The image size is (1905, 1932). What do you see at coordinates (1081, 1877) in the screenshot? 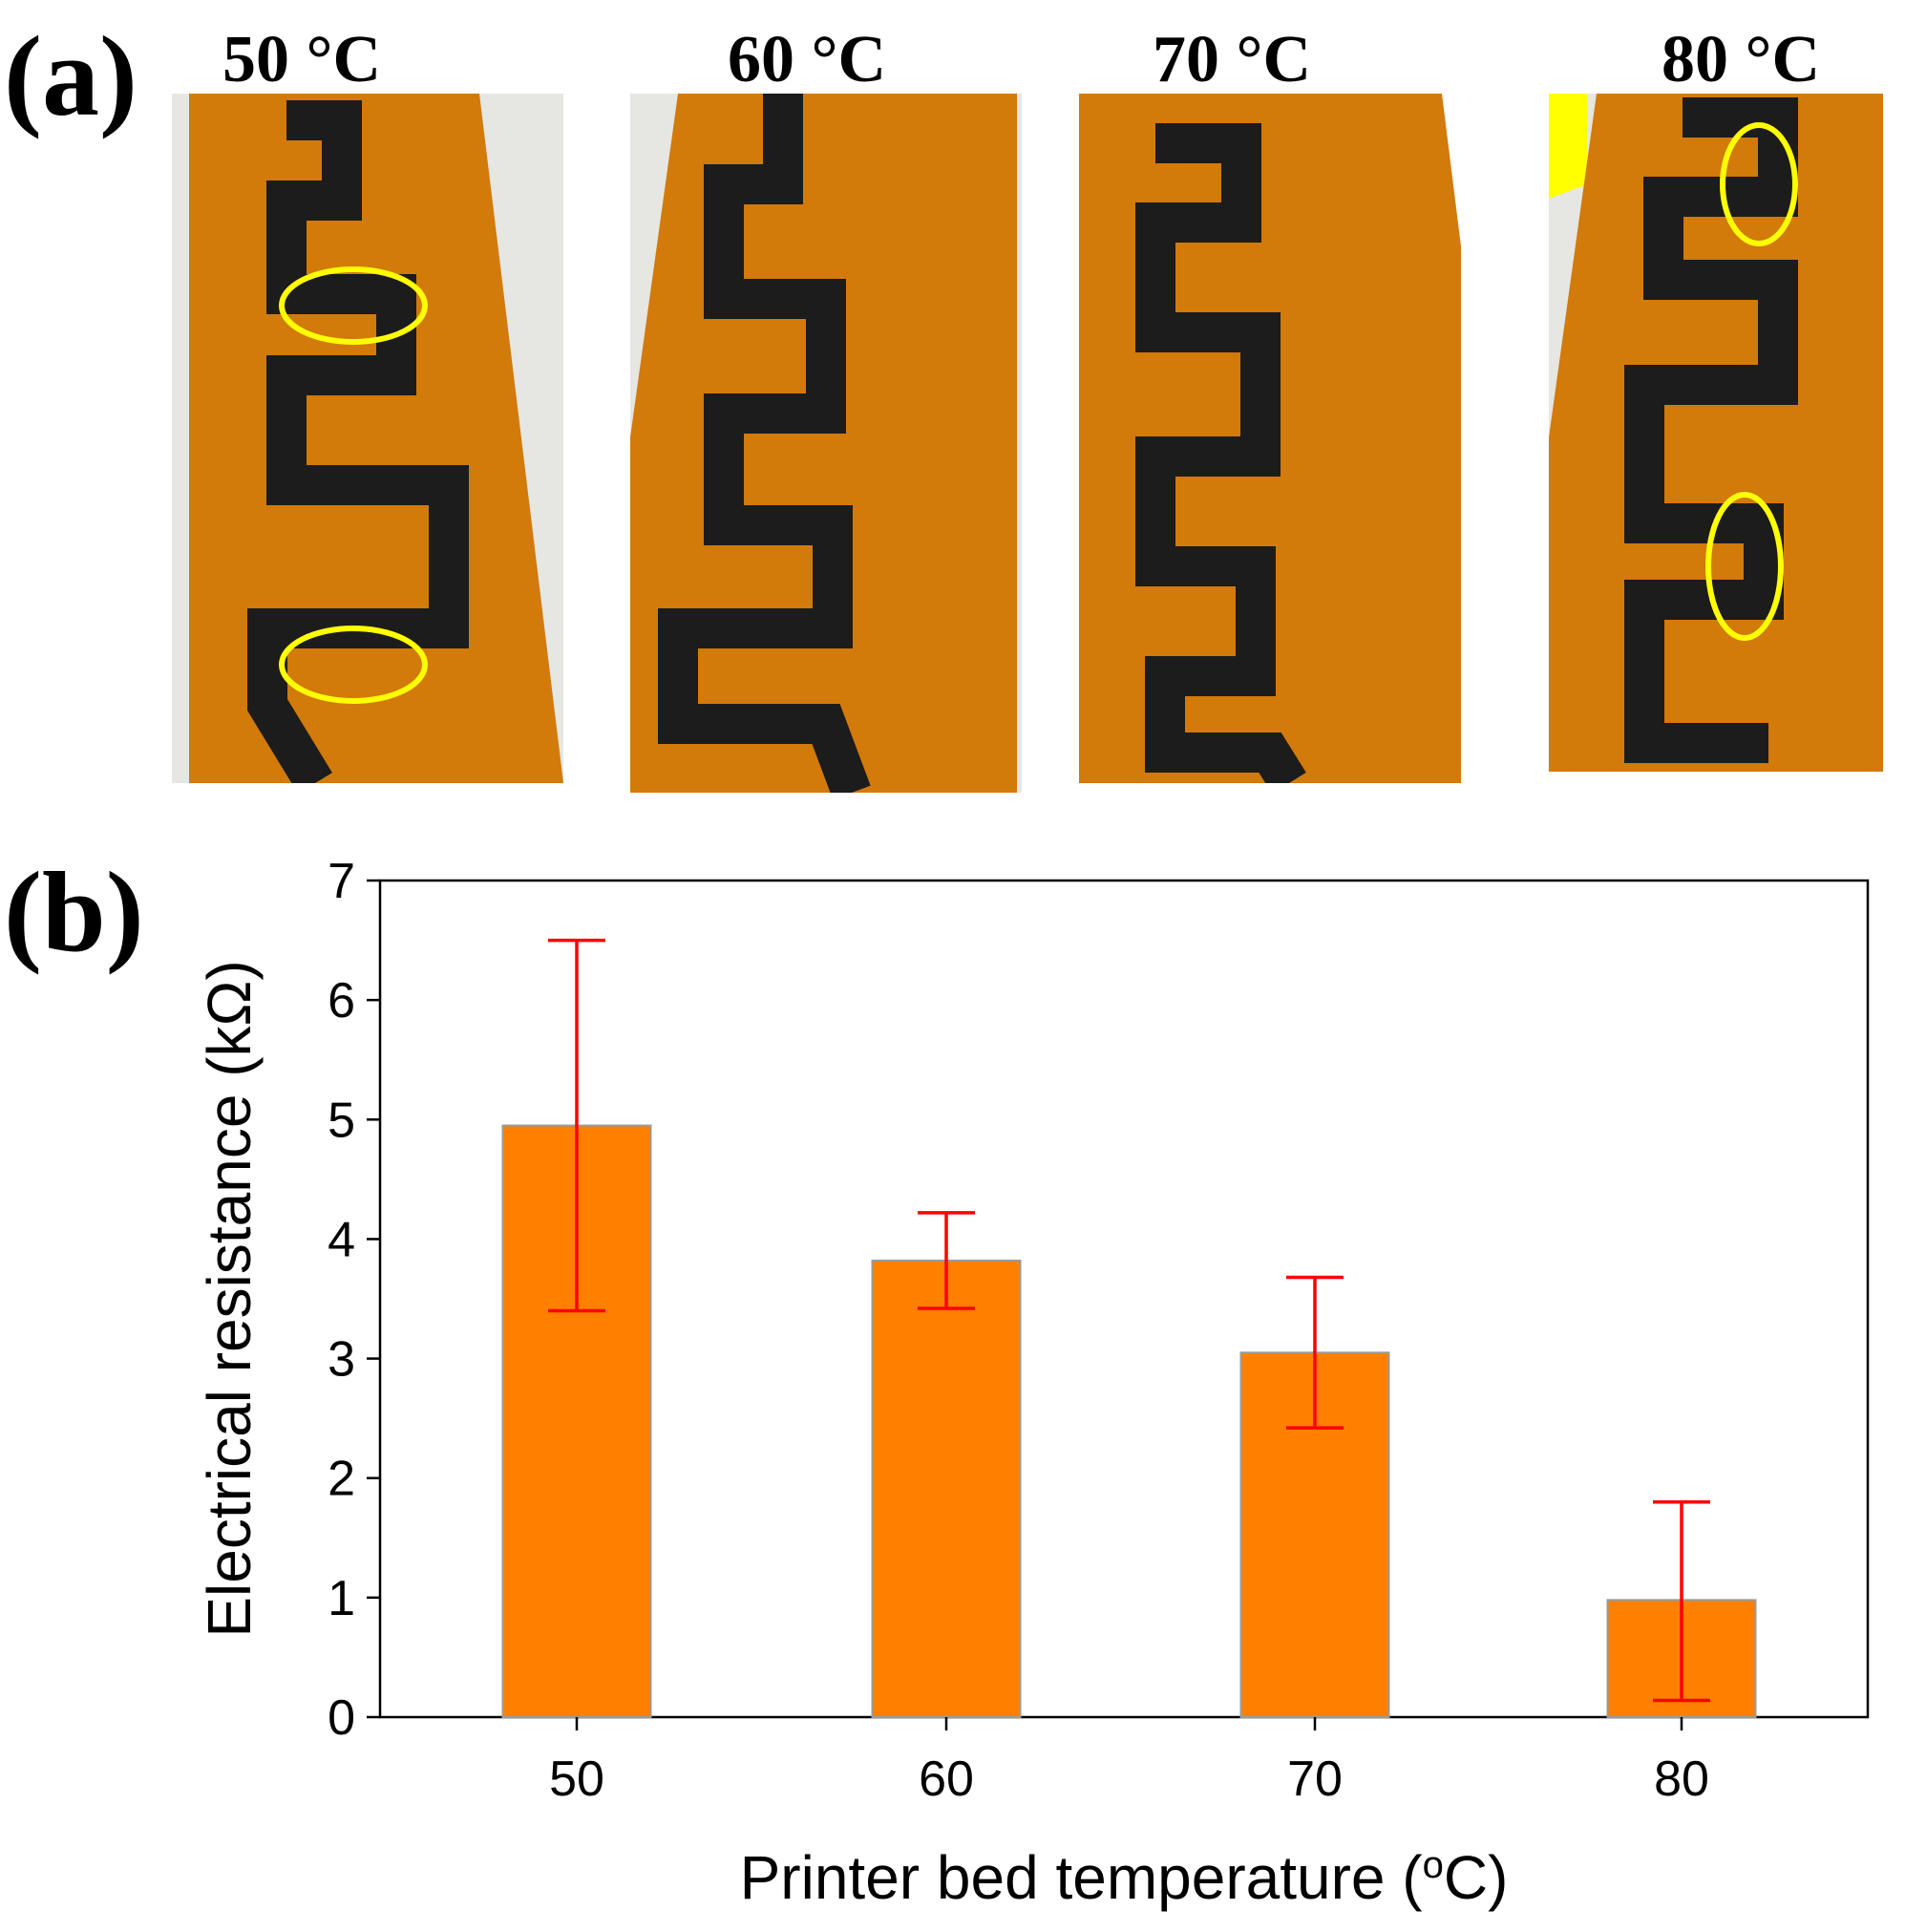
I see `x-axis-label-main: Printer bed temperature (` at bounding box center [1081, 1877].